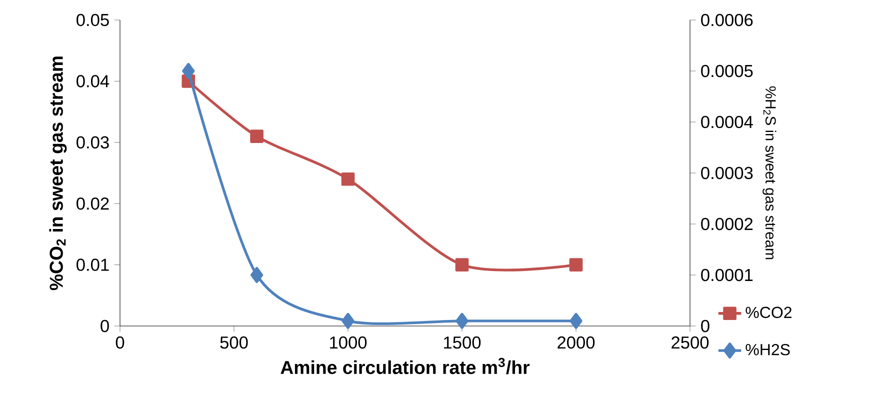 This screenshot has height=414, width=870. What do you see at coordinates (727, 71) in the screenshot?
I see `y2-tick-label: 0.0005` at bounding box center [727, 71].